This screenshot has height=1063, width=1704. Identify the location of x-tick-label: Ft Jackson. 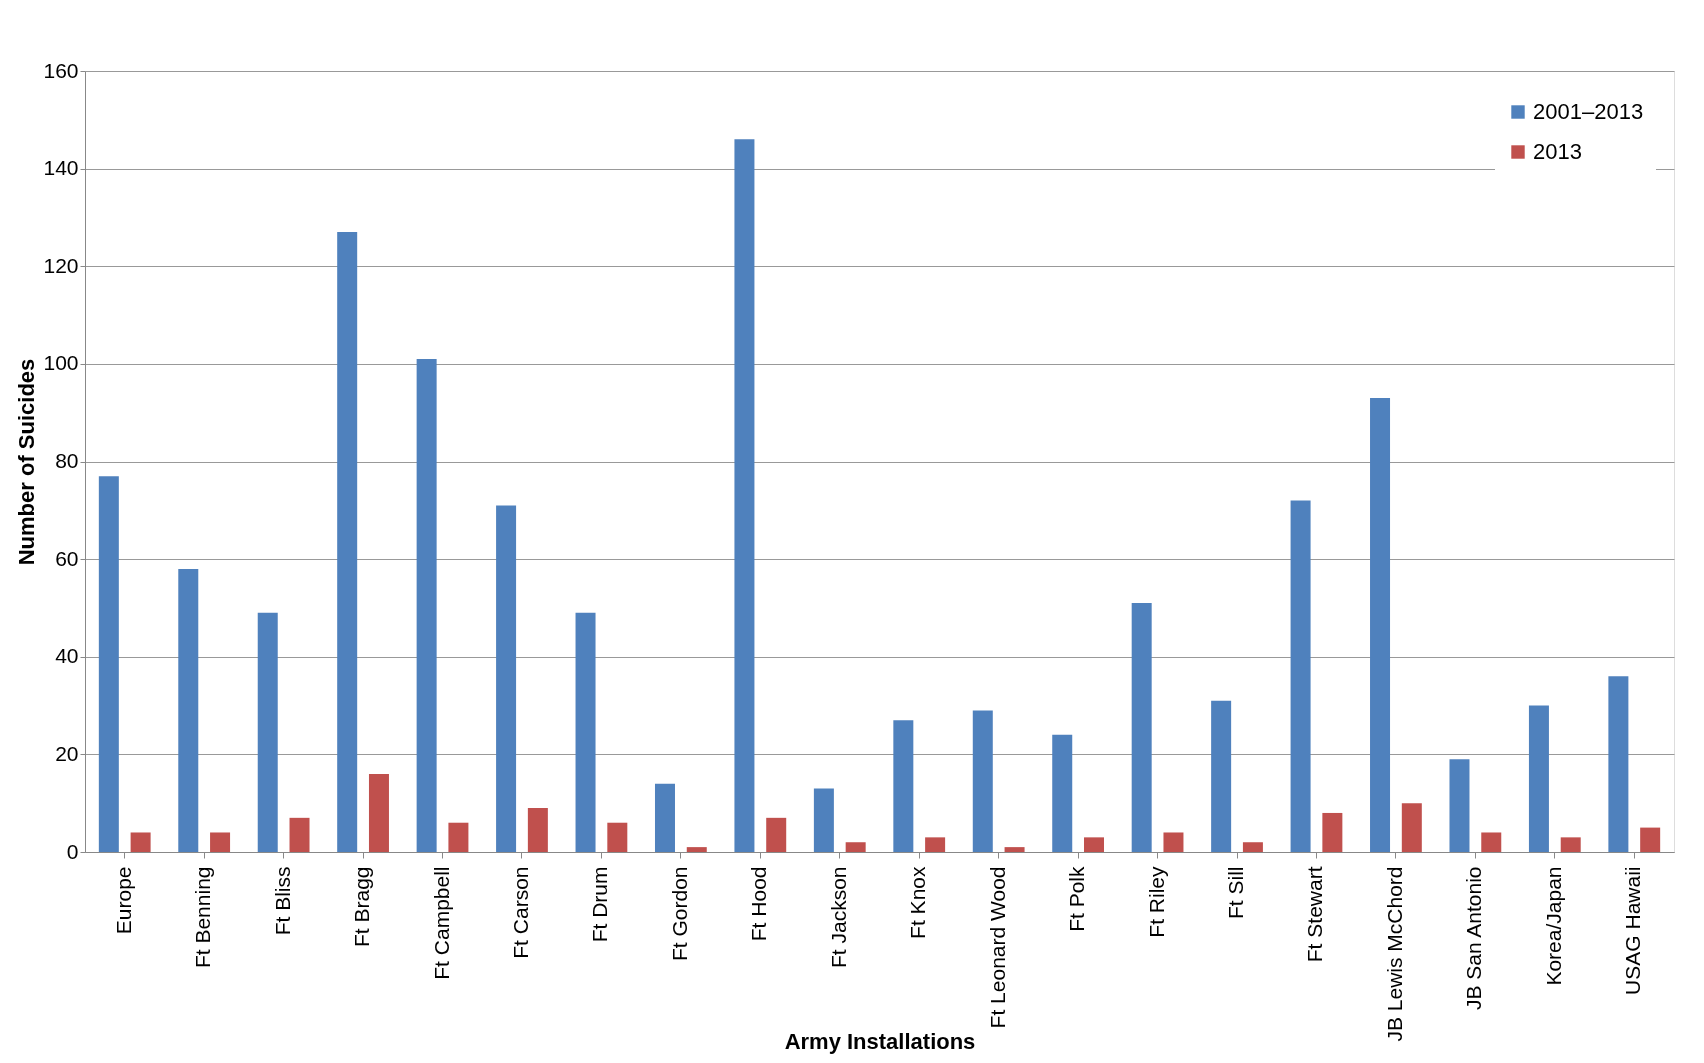
(838, 917).